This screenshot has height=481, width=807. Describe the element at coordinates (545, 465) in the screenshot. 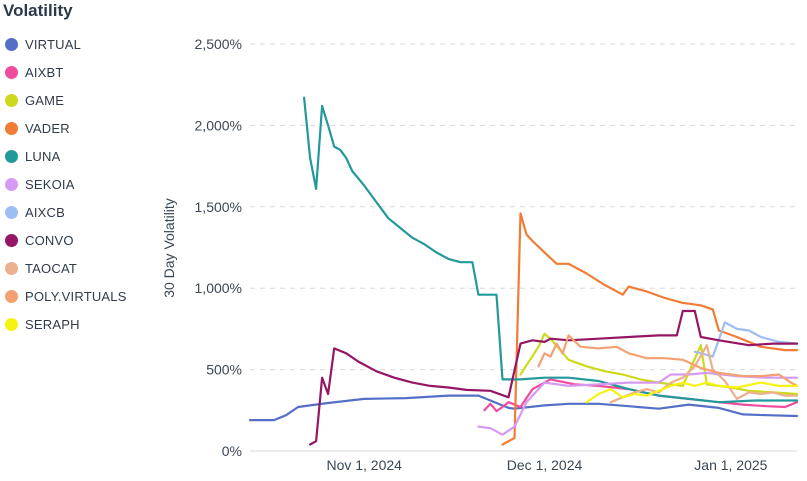

I see `x-tick-label: Dec 1, 2024` at that location.